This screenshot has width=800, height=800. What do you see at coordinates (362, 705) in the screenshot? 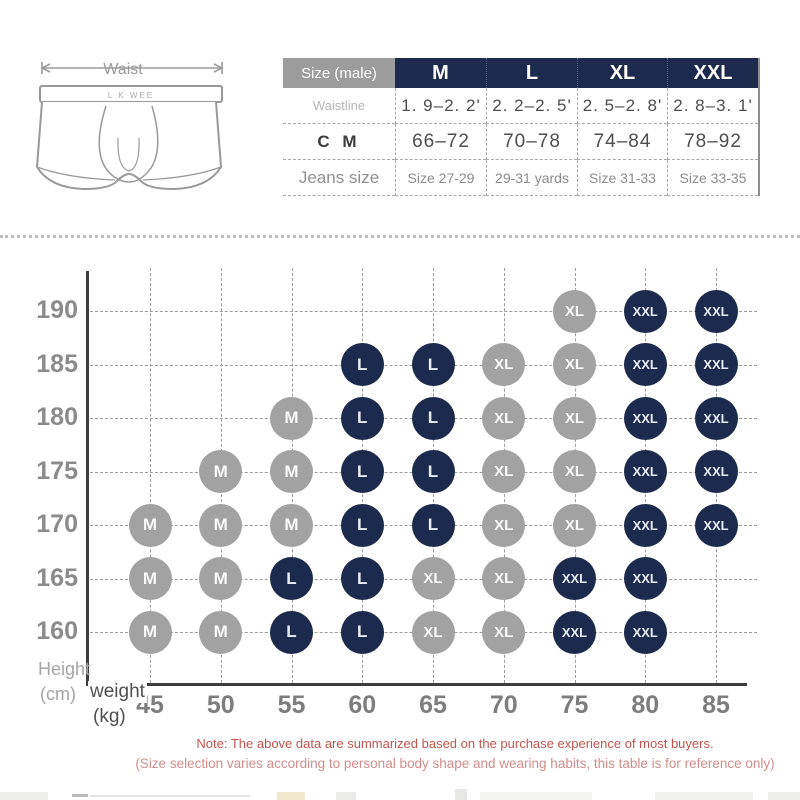
I see `x-tick-label: 60` at bounding box center [362, 705].